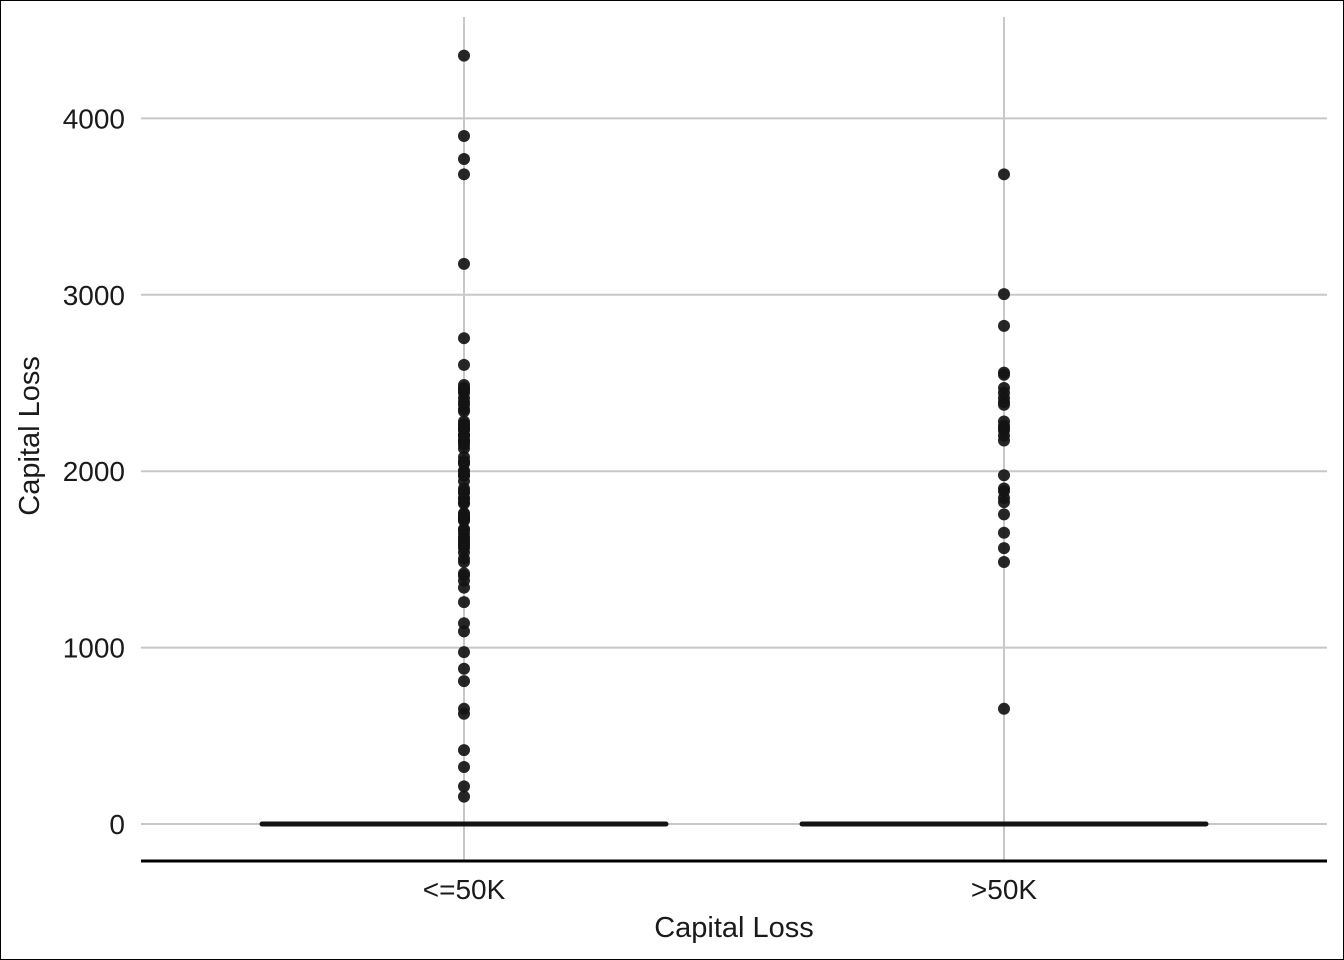 This screenshot has width=1344, height=960. Describe the element at coordinates (94, 648) in the screenshot. I see `y-tick-label: 1000` at that location.